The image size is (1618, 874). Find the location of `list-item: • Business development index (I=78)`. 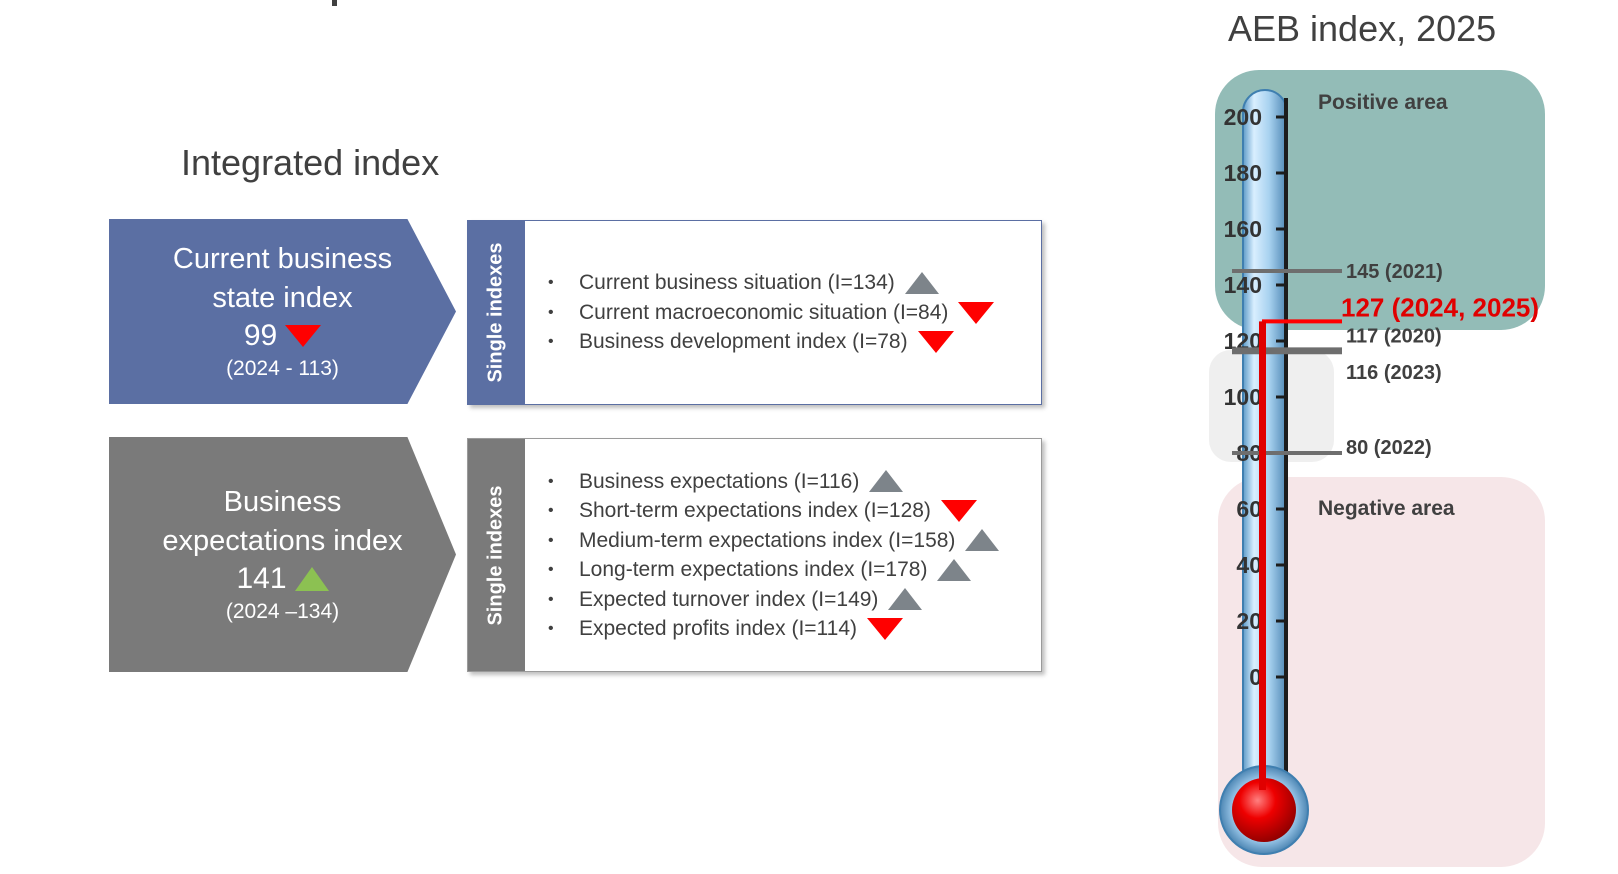

list-item: • Business development index (I=78) is located at coordinates (789, 342).